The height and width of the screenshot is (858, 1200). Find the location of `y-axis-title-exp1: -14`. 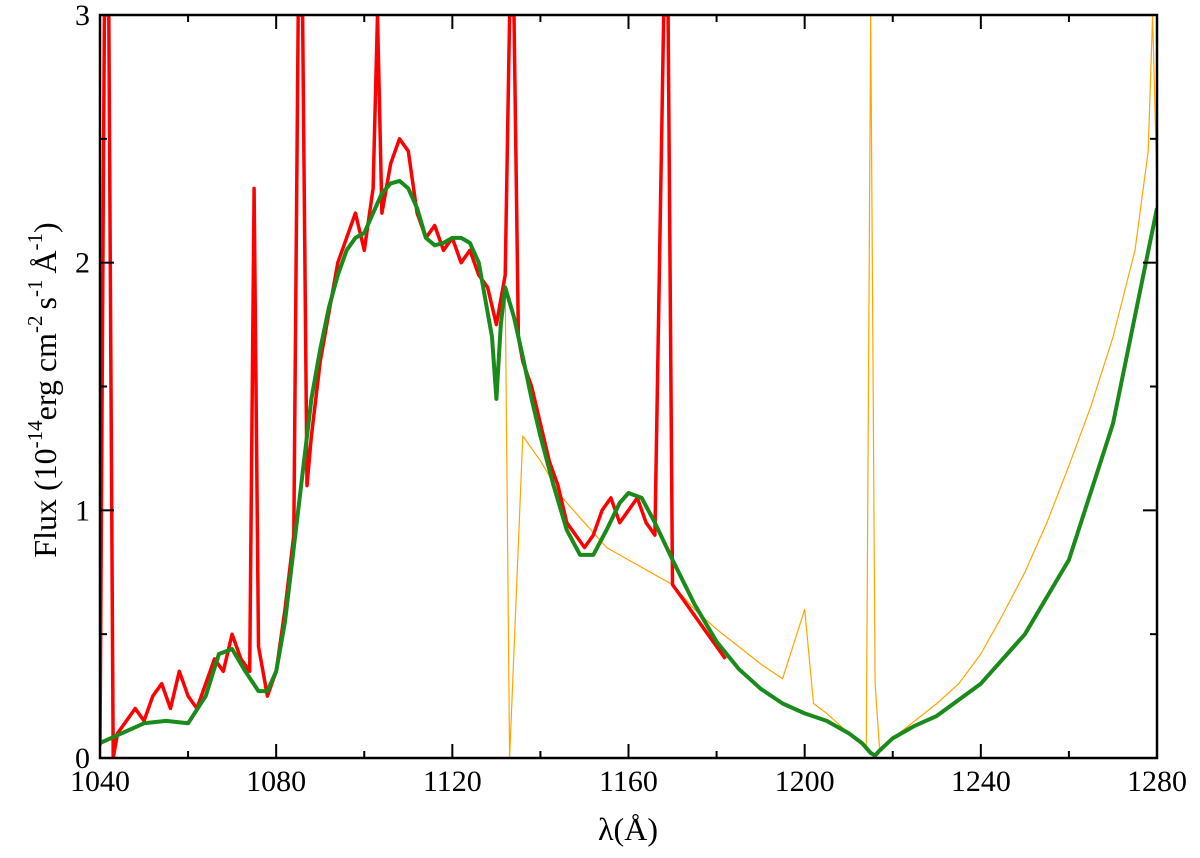

y-axis-title-exp1: -14 is located at coordinates (35, 434).